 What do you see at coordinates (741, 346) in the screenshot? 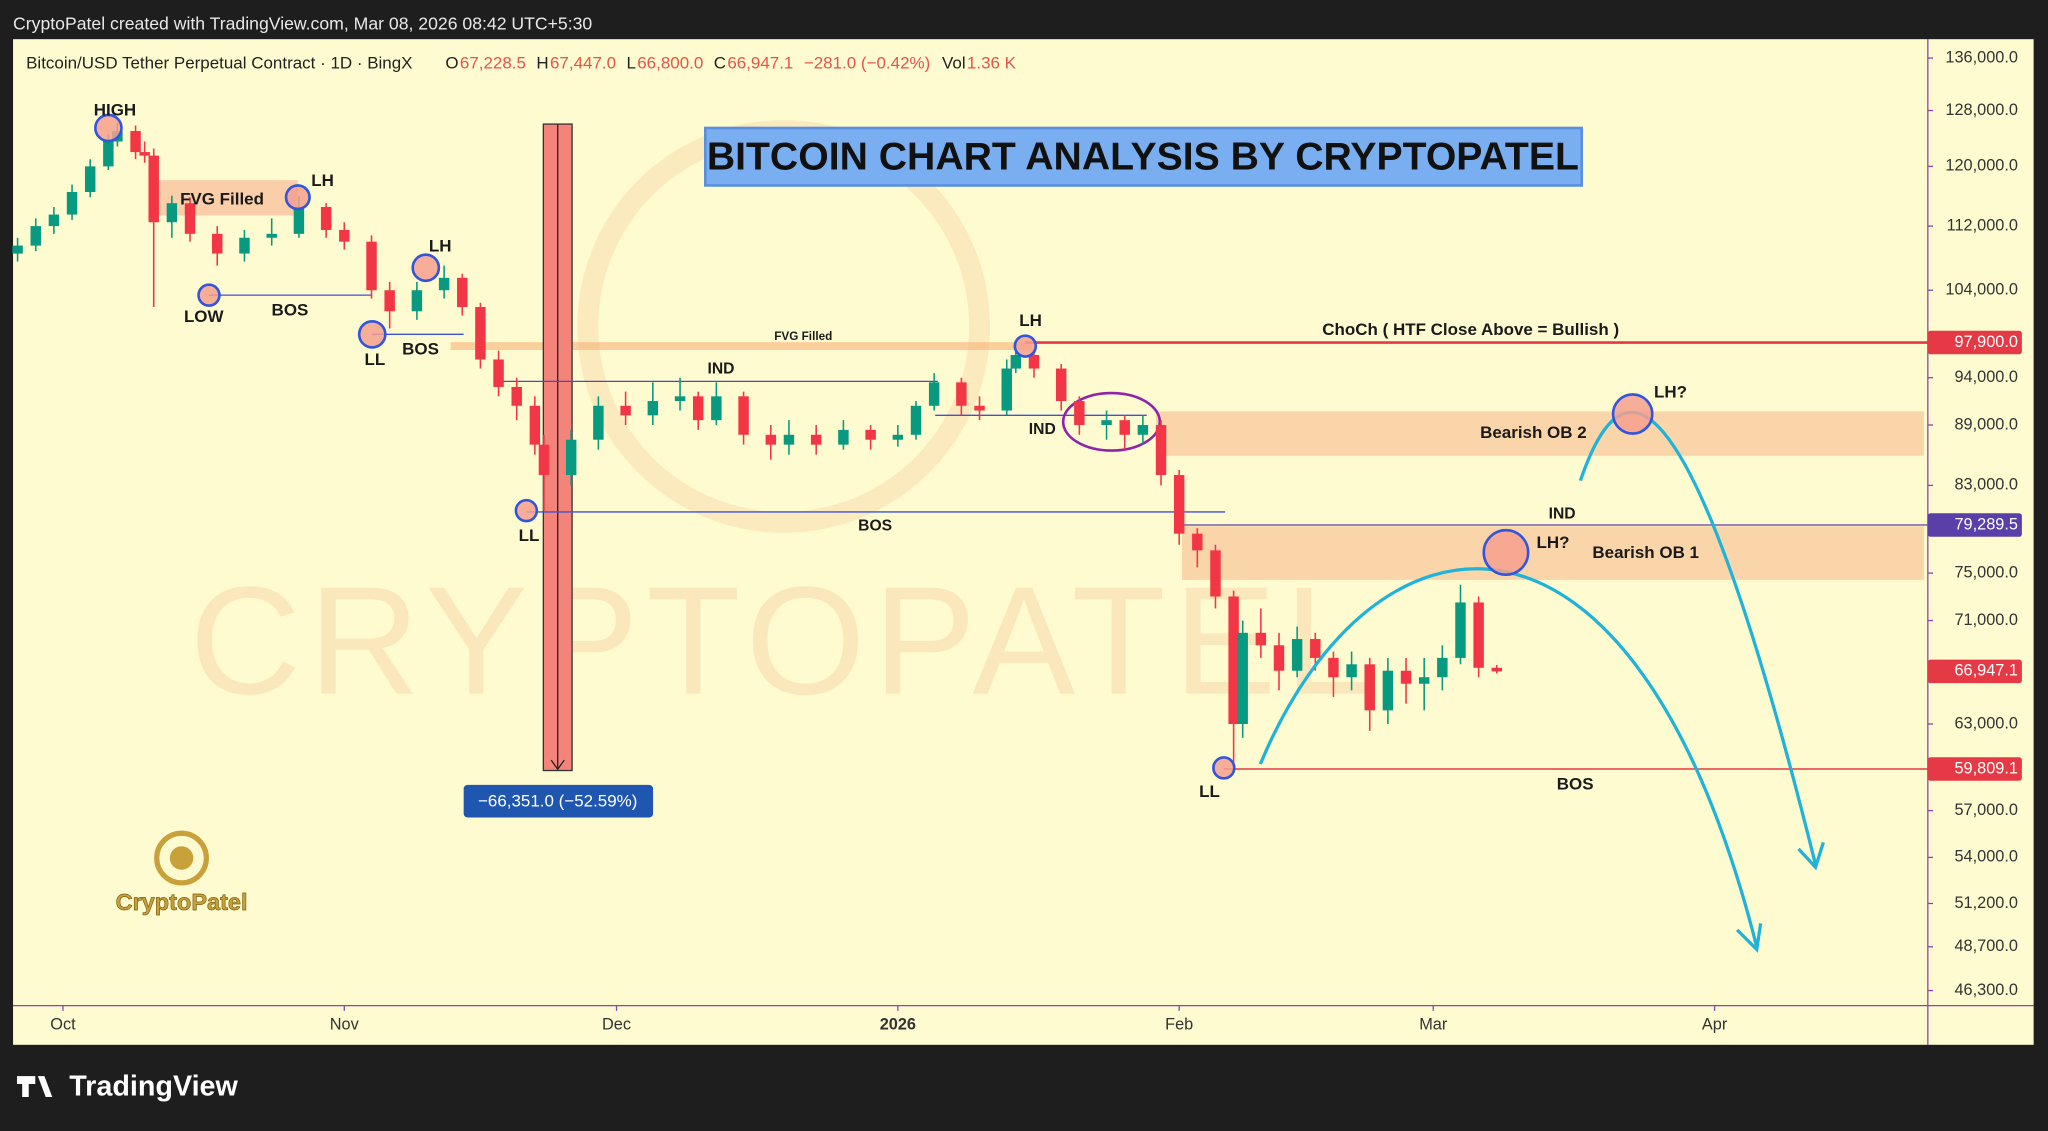
I see `fvg-band` at bounding box center [741, 346].